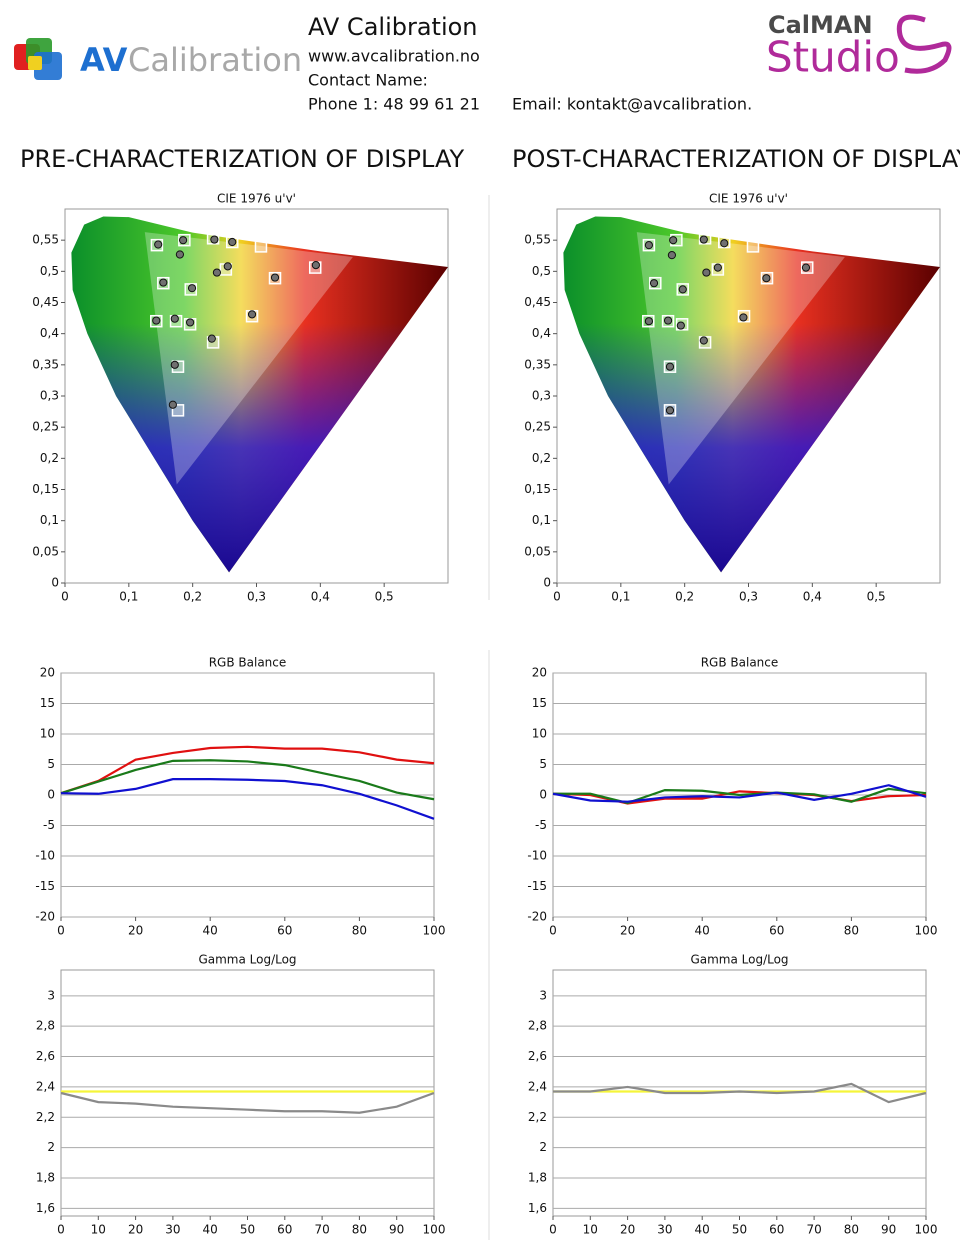 This screenshot has height=1260, width=960. I want to click on logo-av: AV, so click(104, 60).